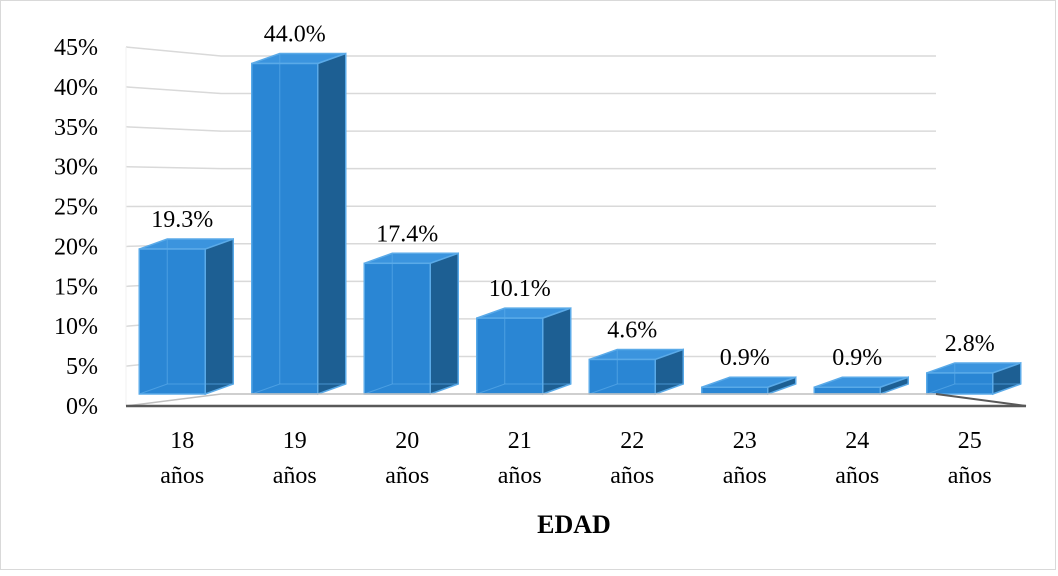 Image resolution: width=1058 pixels, height=576 pixels. Describe the element at coordinates (407, 234) in the screenshot. I see `data-label: 17.4%` at that location.